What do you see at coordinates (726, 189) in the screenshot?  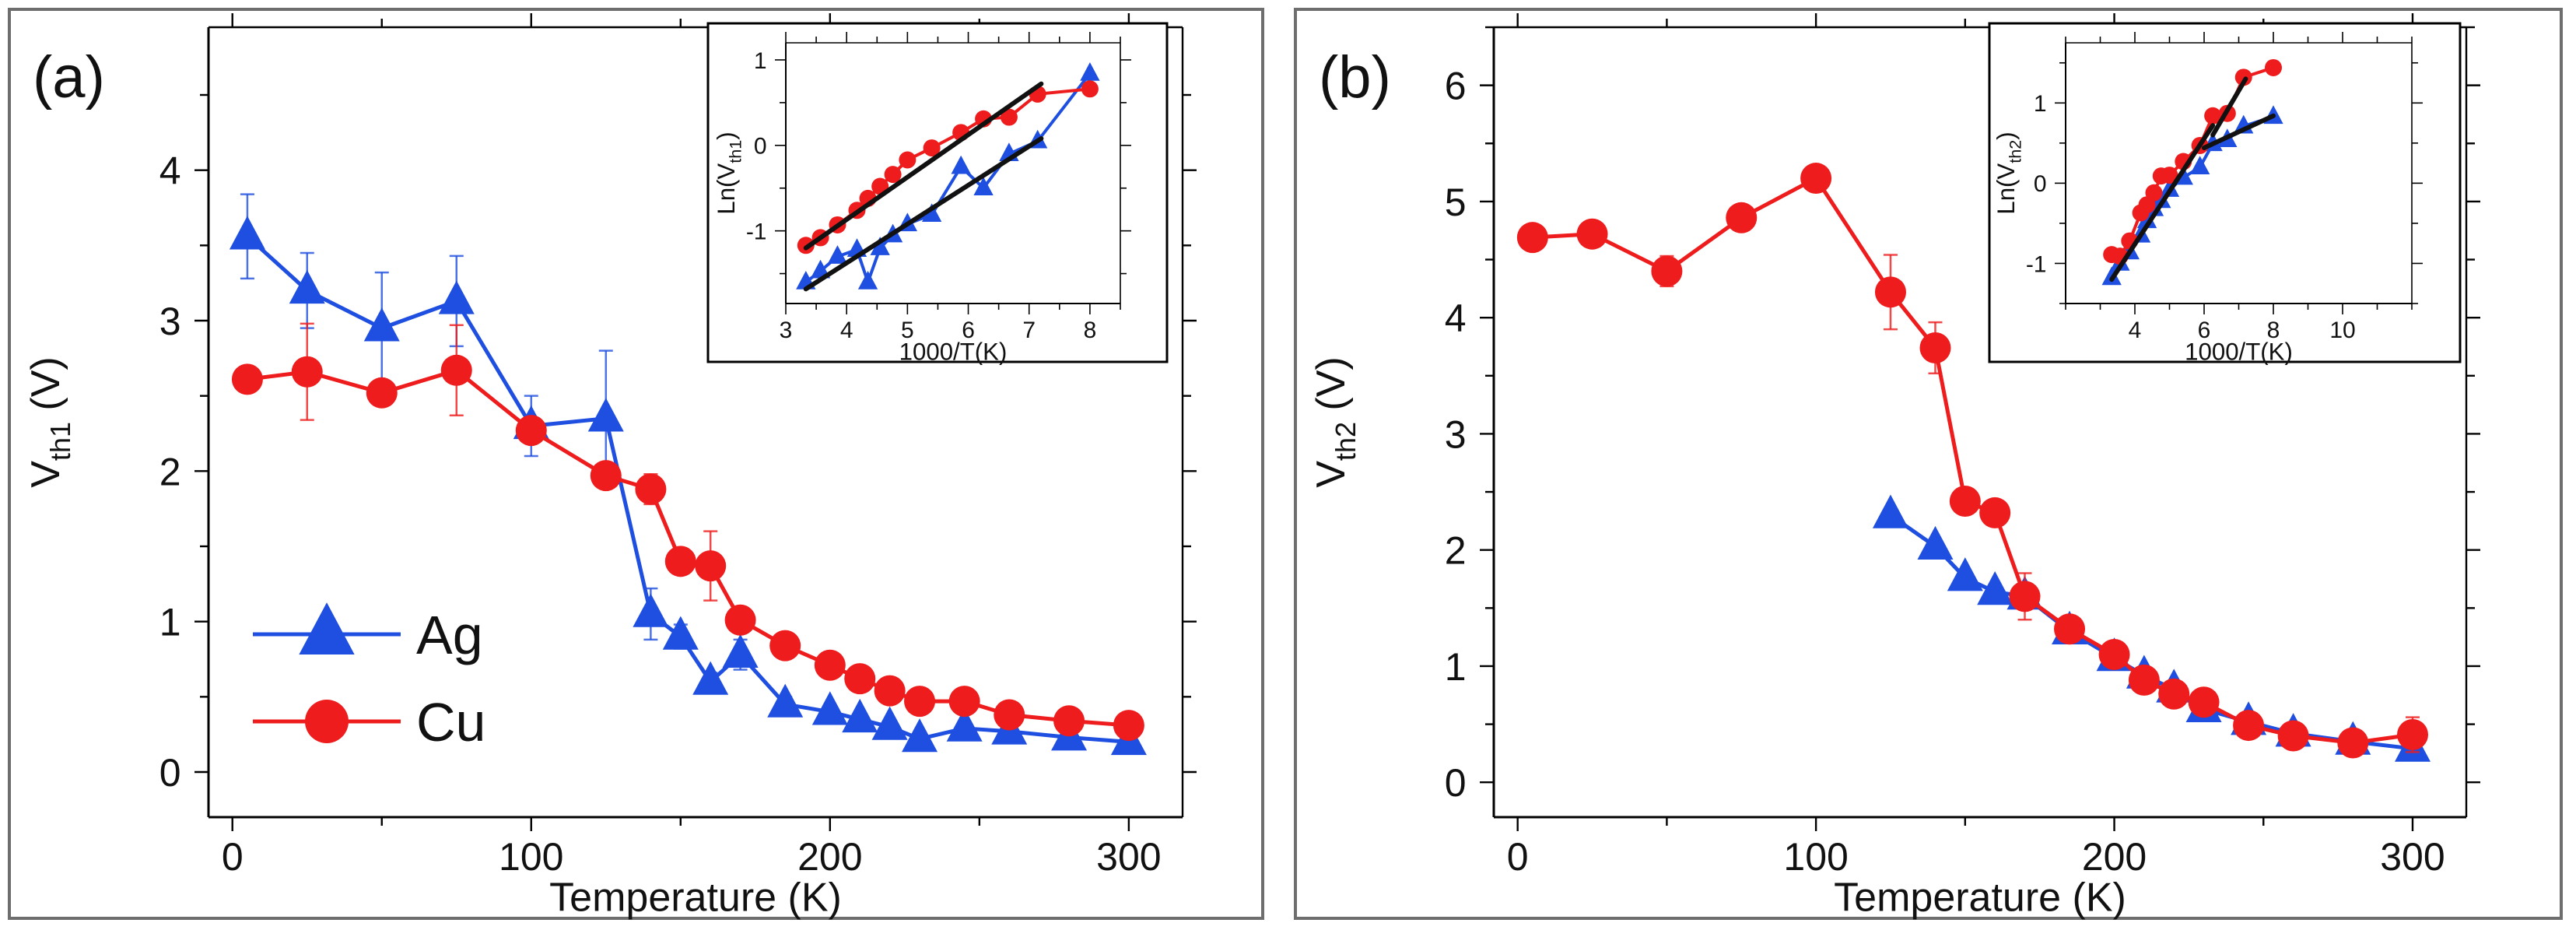 I see `y-axis-label-base: Ln(V` at bounding box center [726, 189].